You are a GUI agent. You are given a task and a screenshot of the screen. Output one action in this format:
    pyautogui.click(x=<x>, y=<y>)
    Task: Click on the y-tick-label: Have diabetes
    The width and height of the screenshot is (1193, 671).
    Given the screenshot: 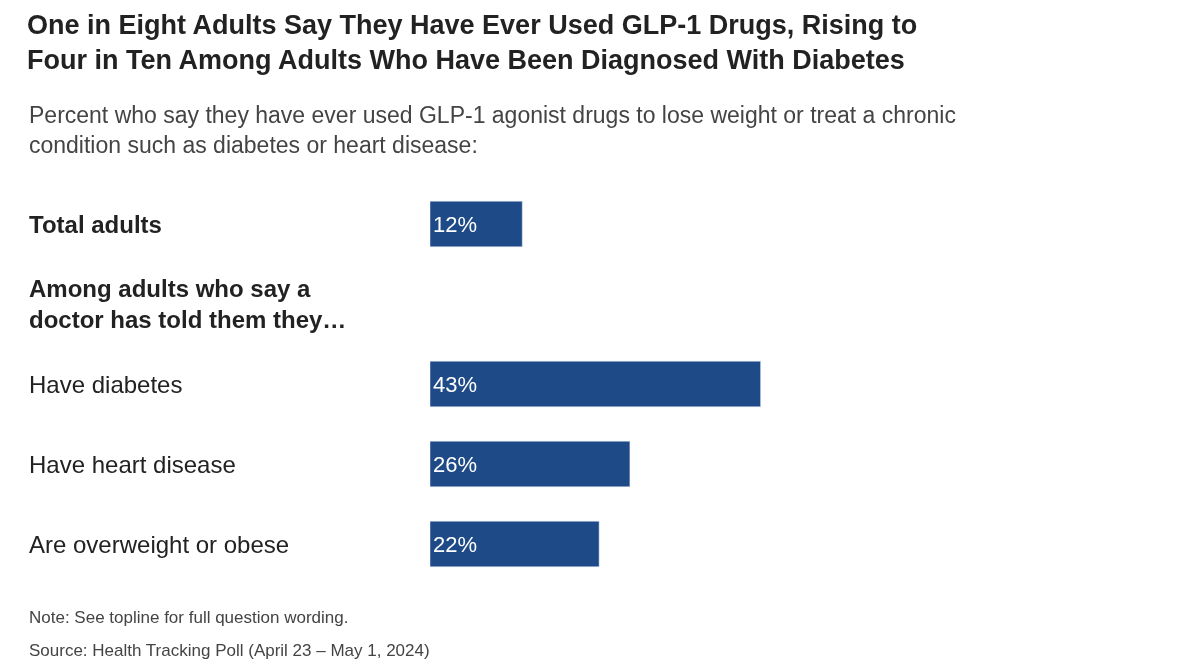 What is the action you would take?
    pyautogui.click(x=106, y=384)
    